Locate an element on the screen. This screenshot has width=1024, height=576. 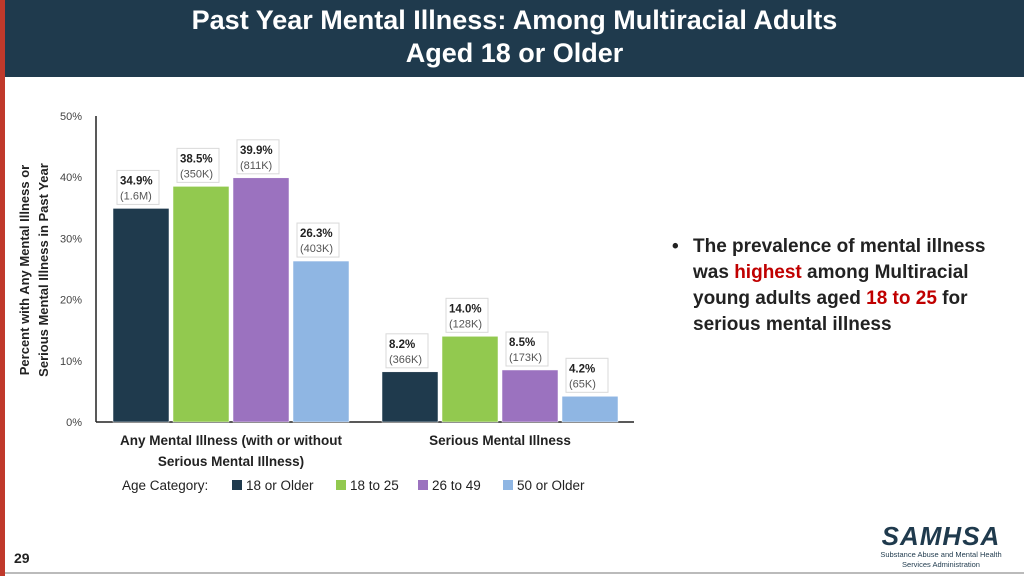
data-label-value: 4.2% is located at coordinates (582, 369).